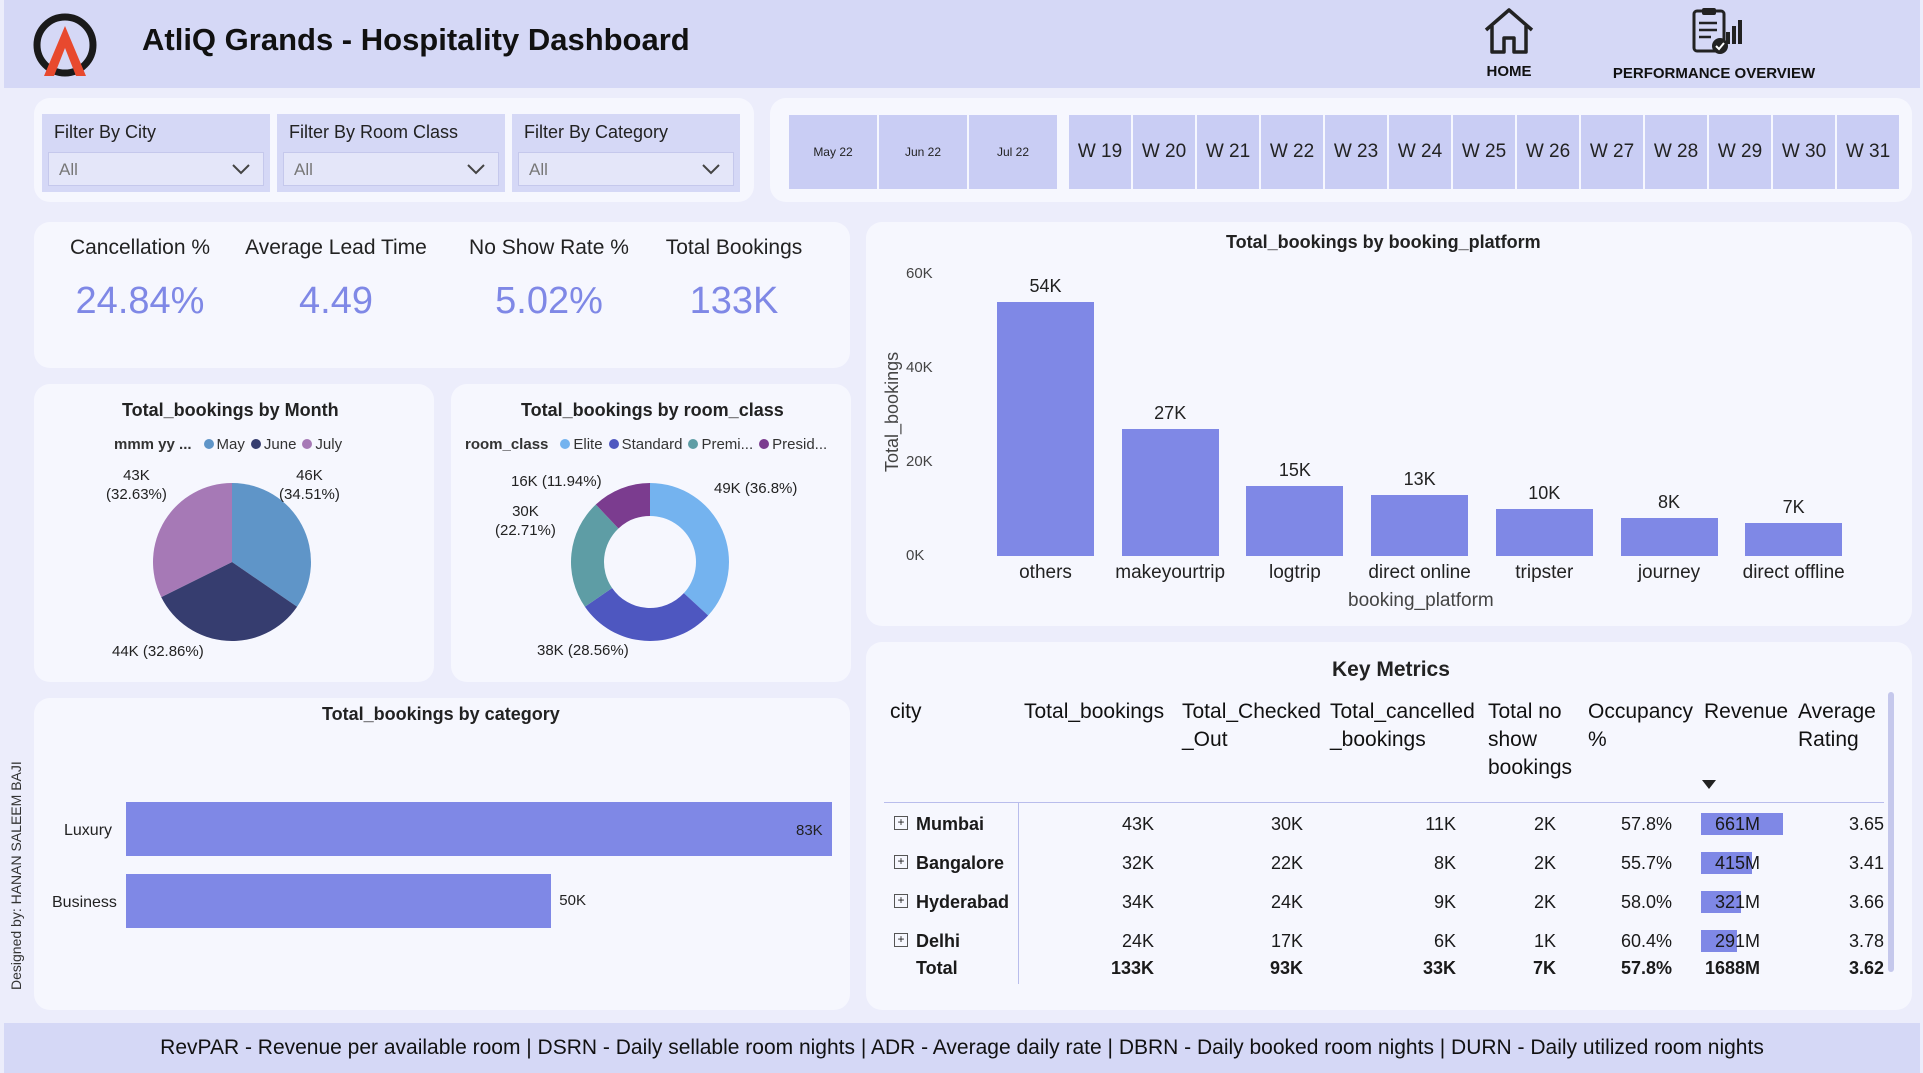 The height and width of the screenshot is (1073, 1923). Describe the element at coordinates (1530, 739) in the screenshot. I see `col-header-no-show: Total no show bookings` at that location.